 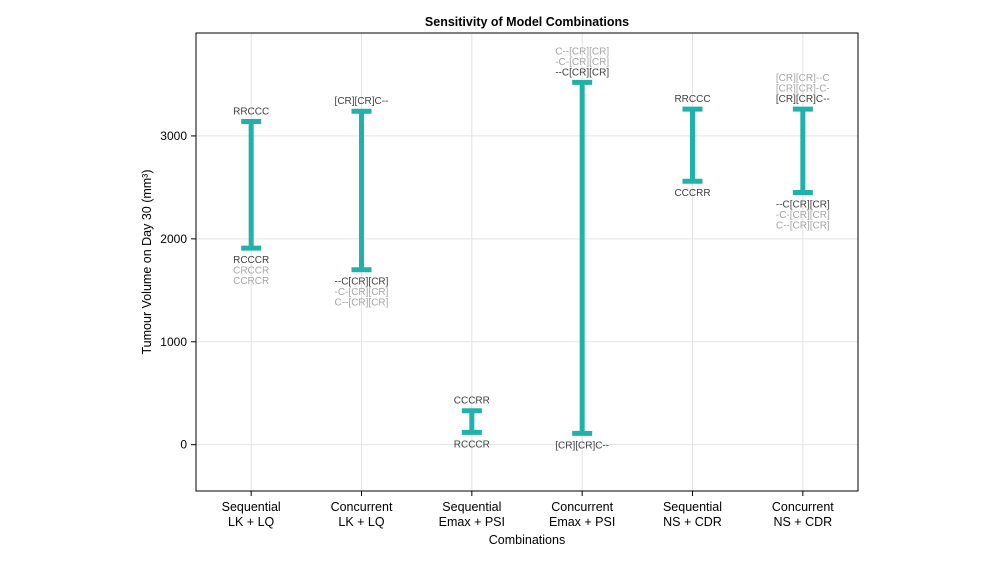 What do you see at coordinates (251, 281) in the screenshot?
I see `min-combination-label: CCRCR` at bounding box center [251, 281].